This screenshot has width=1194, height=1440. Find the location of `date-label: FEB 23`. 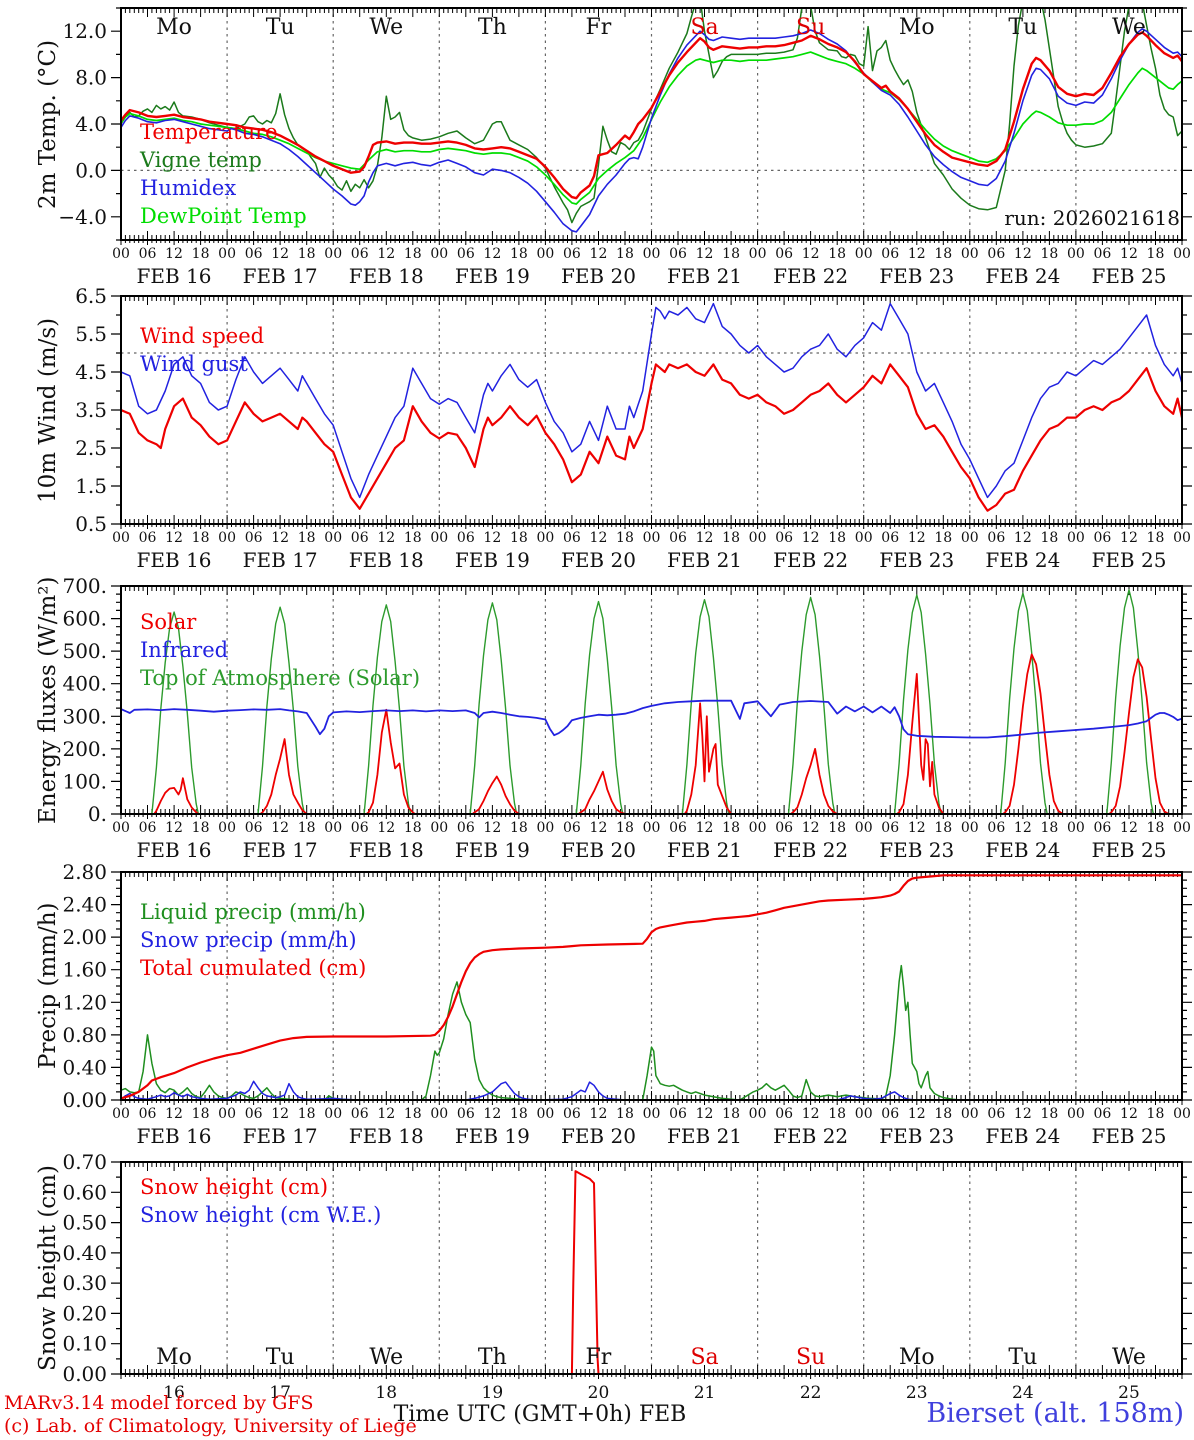

date-label: FEB 23 is located at coordinates (916, 276).